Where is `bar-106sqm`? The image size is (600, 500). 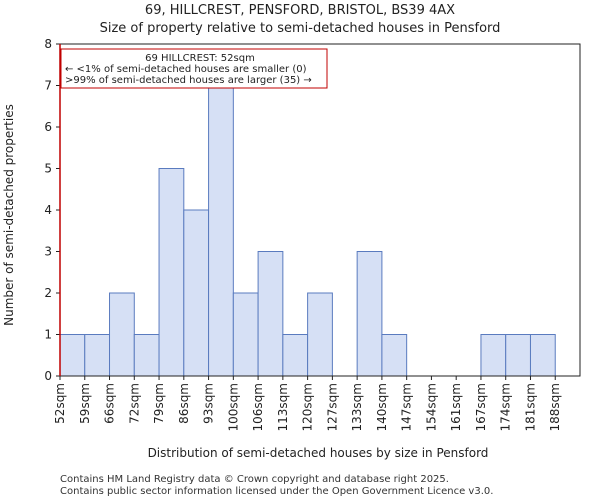
bar-106sqm is located at coordinates (270, 314).